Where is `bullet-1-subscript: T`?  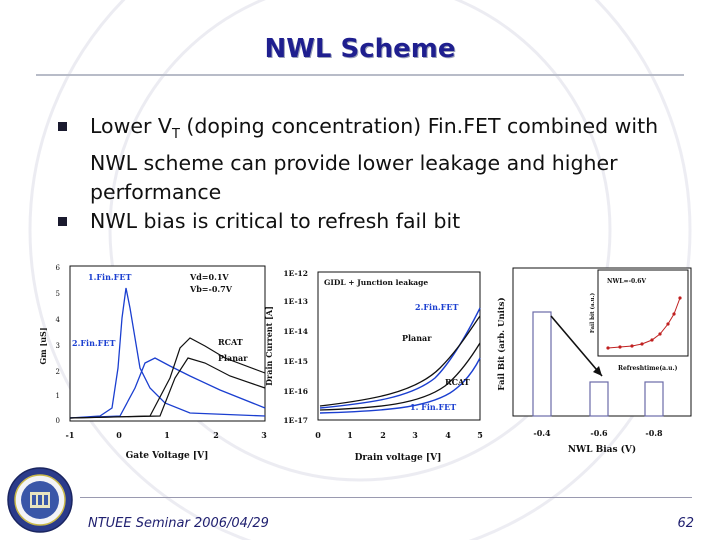 bullet-1-subscript: T is located at coordinates (175, 135).